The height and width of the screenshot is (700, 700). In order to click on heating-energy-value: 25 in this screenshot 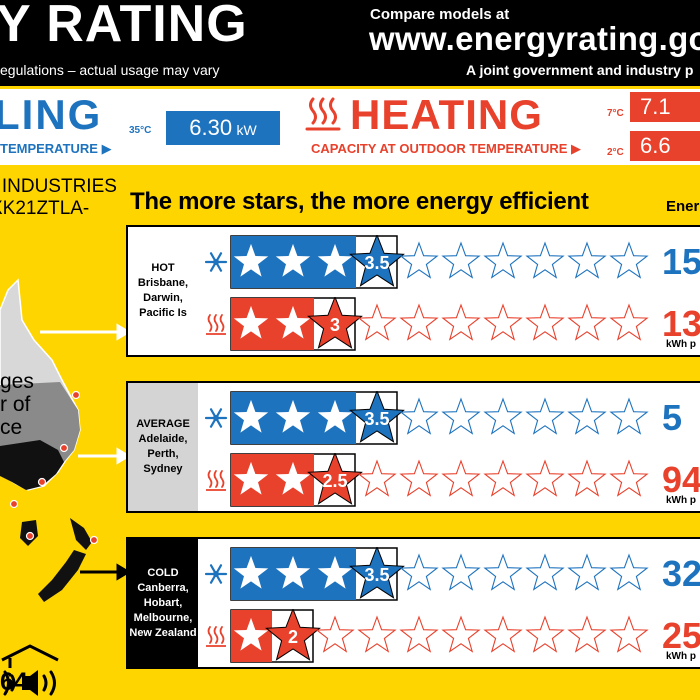, I will do `click(681, 635)`.